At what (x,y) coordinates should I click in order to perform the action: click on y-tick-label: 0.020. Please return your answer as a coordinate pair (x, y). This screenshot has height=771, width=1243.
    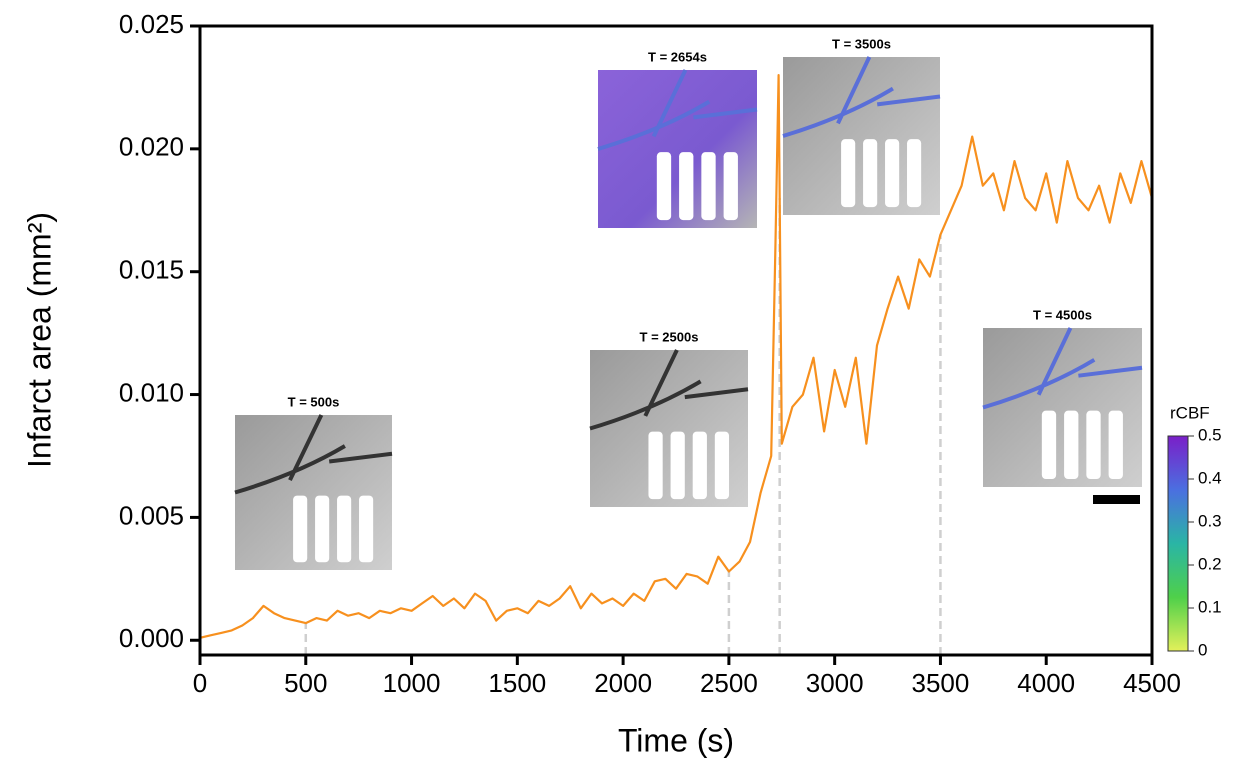
    Looking at the image, I should click on (151, 147).